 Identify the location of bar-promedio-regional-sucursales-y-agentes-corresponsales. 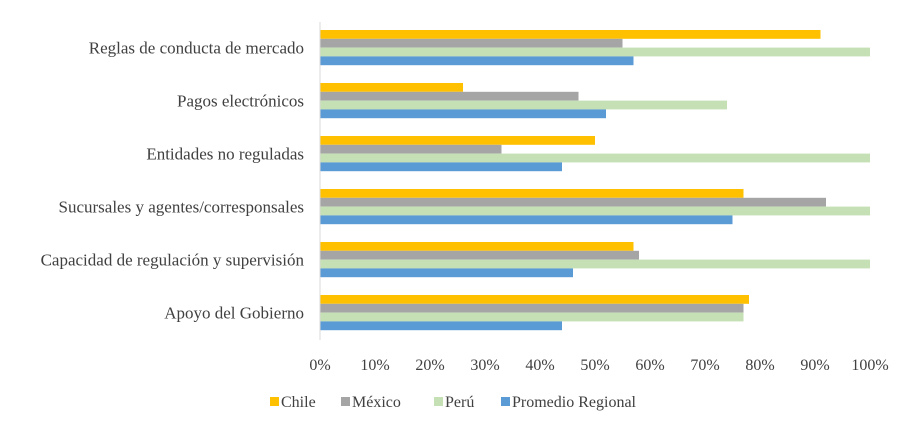
(526, 220).